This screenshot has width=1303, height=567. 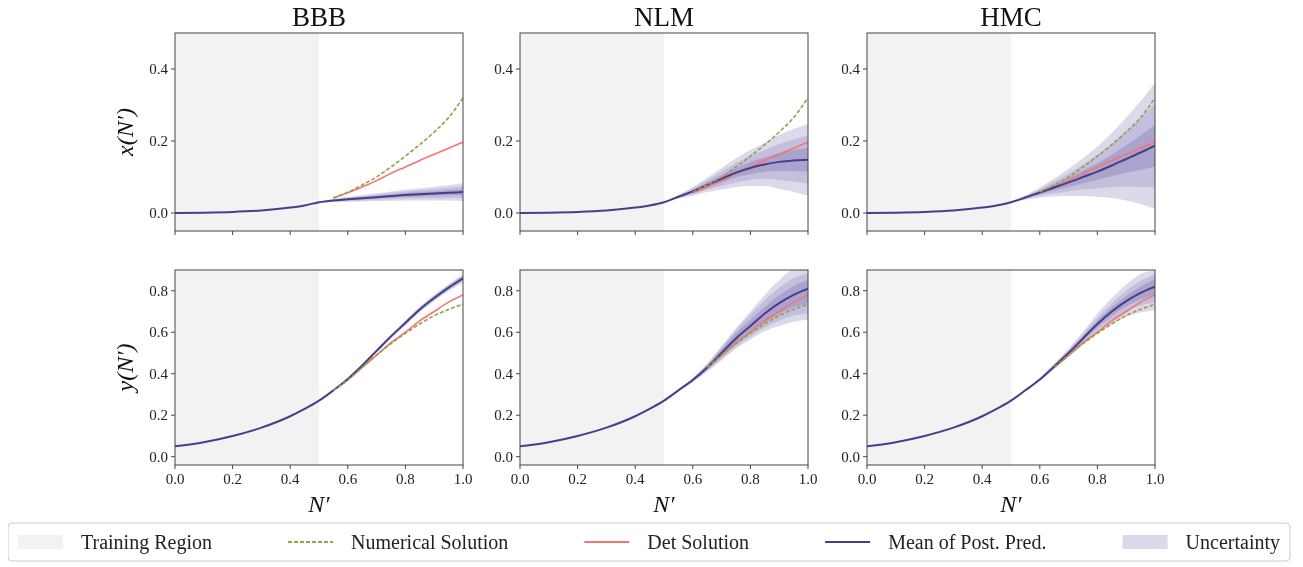 I want to click on chart-title: HMC, so click(x=1011, y=17).